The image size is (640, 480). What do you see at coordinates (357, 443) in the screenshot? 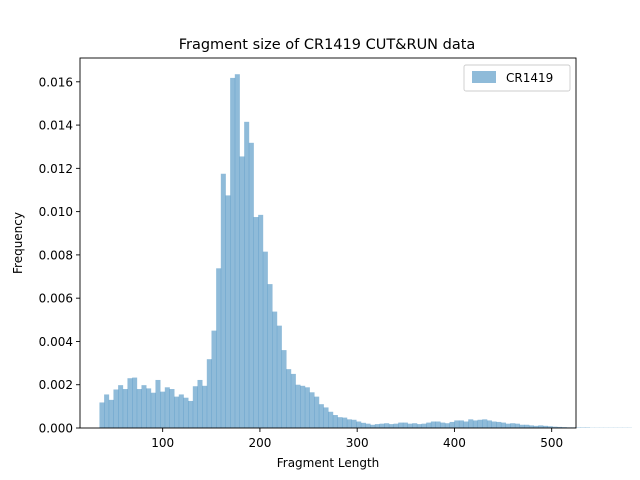
I see `x-tick-label: 300` at bounding box center [357, 443].